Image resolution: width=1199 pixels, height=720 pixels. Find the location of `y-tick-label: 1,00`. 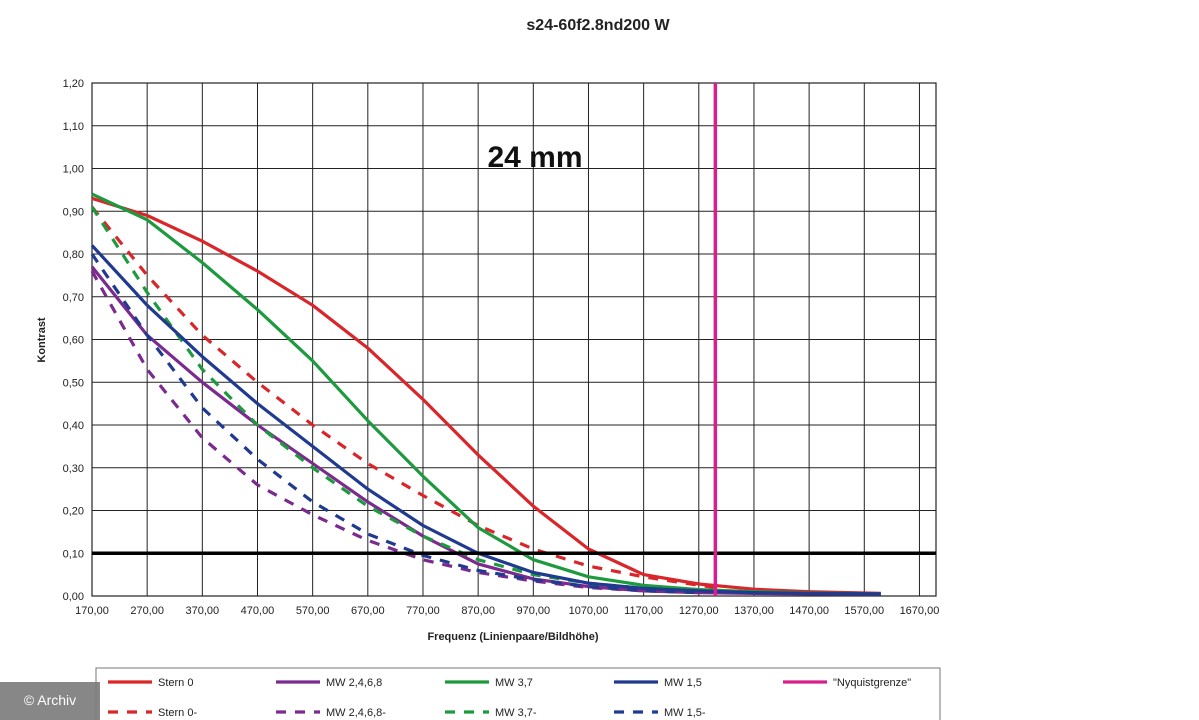

y-tick-label: 1,00 is located at coordinates (73, 170).